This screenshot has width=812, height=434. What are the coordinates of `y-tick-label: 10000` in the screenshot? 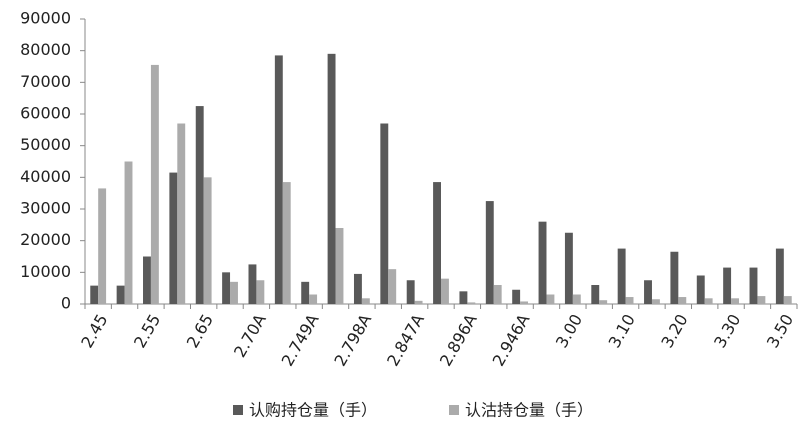 It's located at (45, 271).